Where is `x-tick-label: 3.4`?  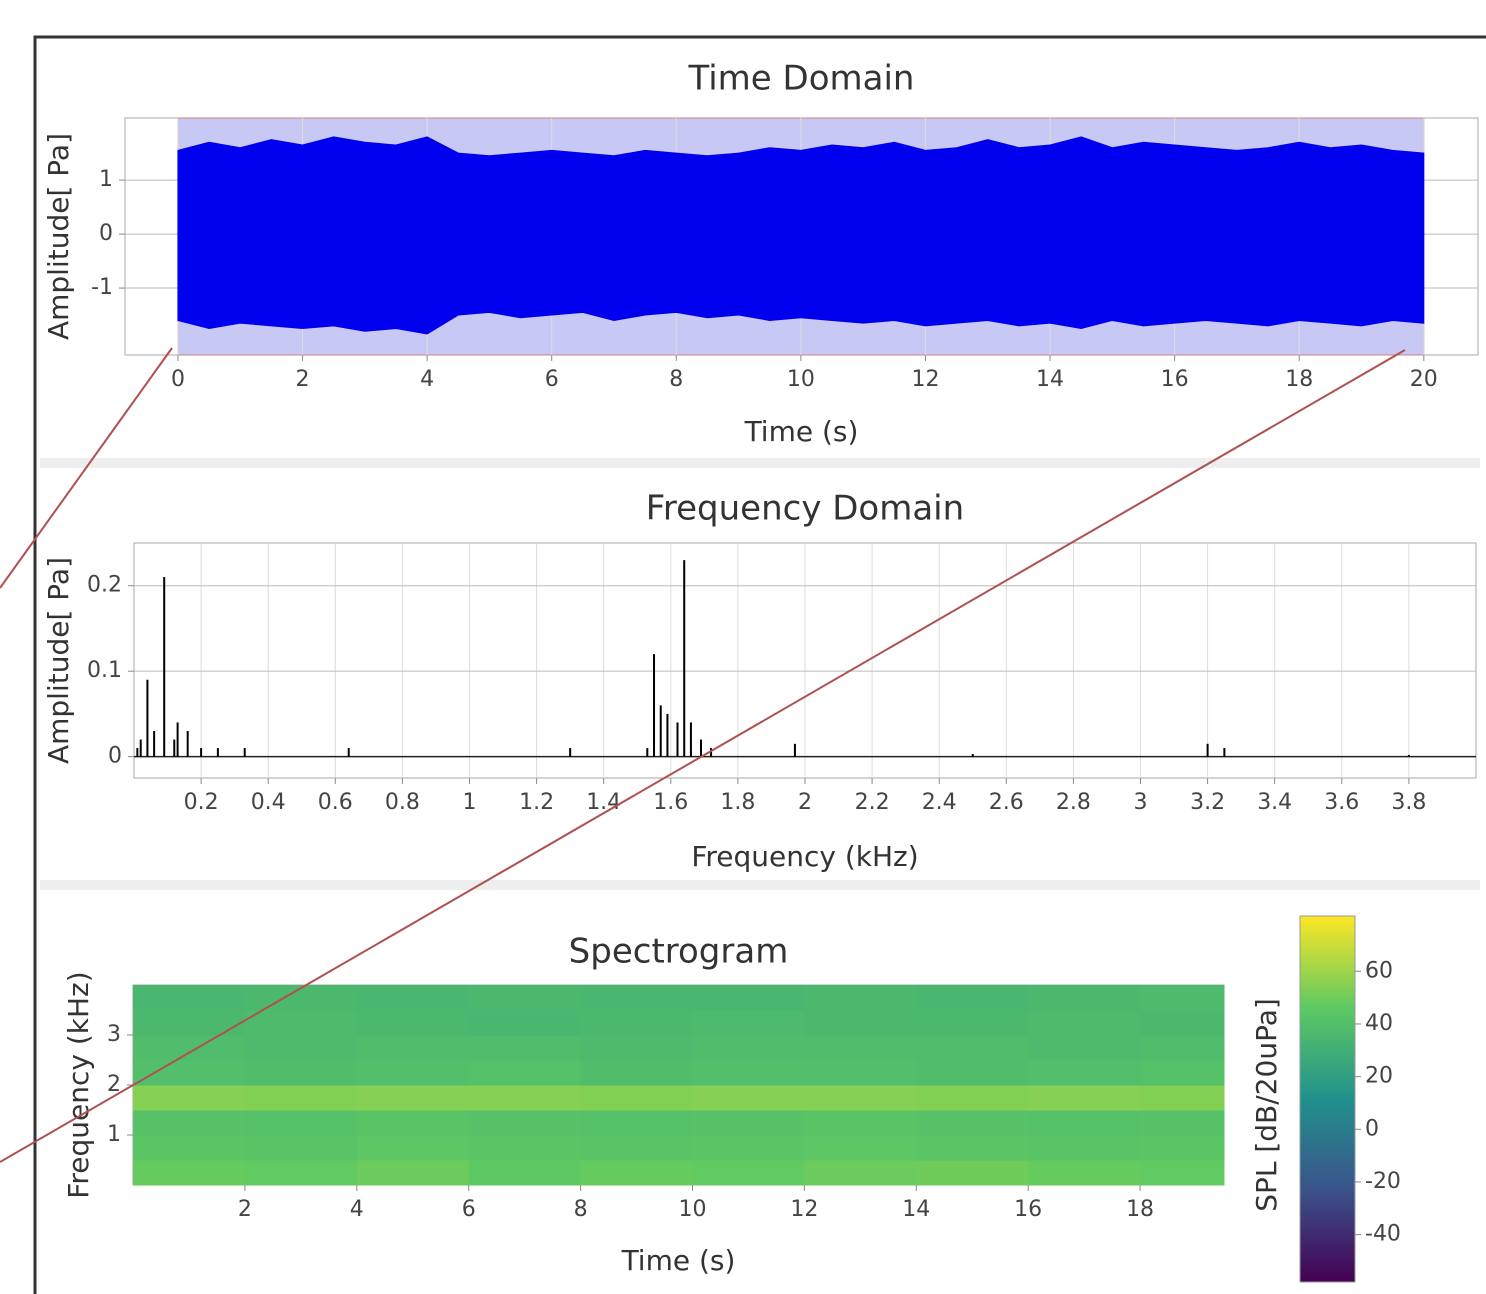
x-tick-label: 3.4 is located at coordinates (1274, 802).